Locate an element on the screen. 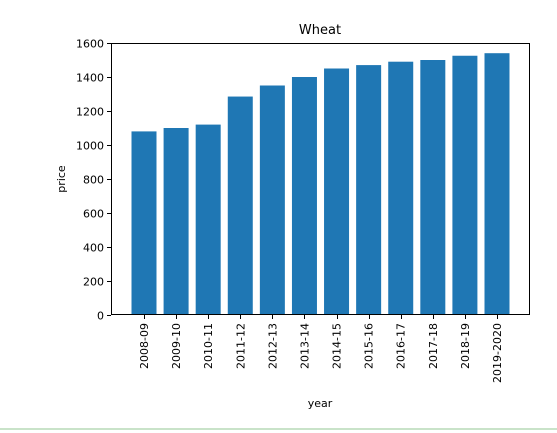 The image size is (557, 433). y-tick-label: 1200 is located at coordinates (90, 112).